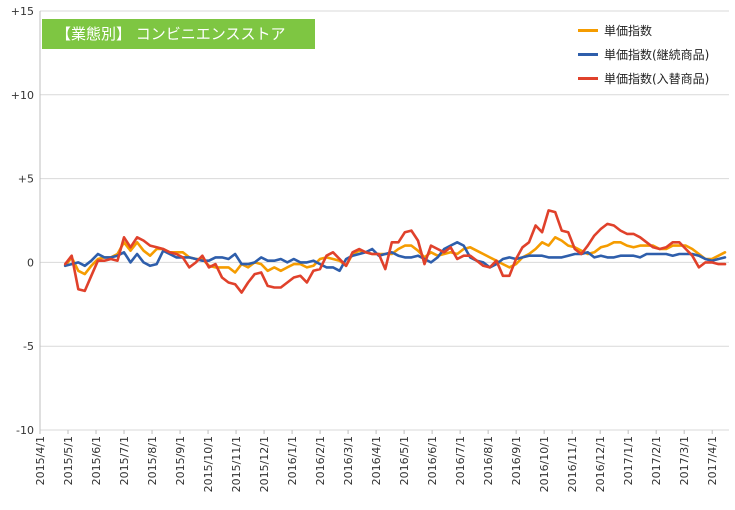 The height and width of the screenshot is (510, 735). Describe the element at coordinates (68, 460) in the screenshot. I see `x-tick-label: 2015/5/1` at that location.